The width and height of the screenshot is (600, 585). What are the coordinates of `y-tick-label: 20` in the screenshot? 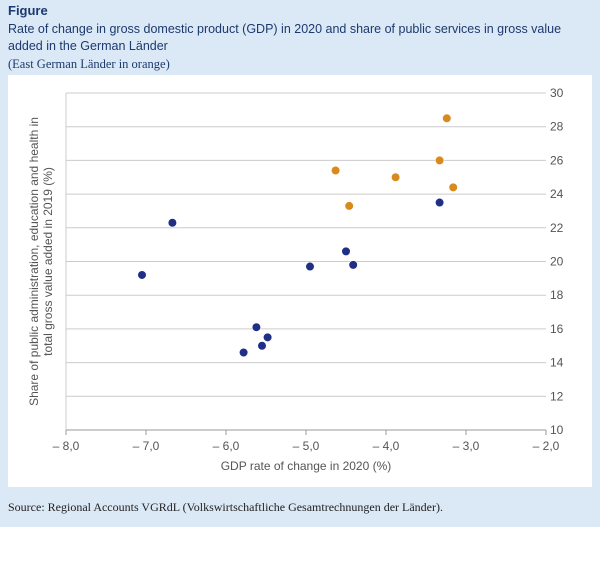 It's located at (557, 262).